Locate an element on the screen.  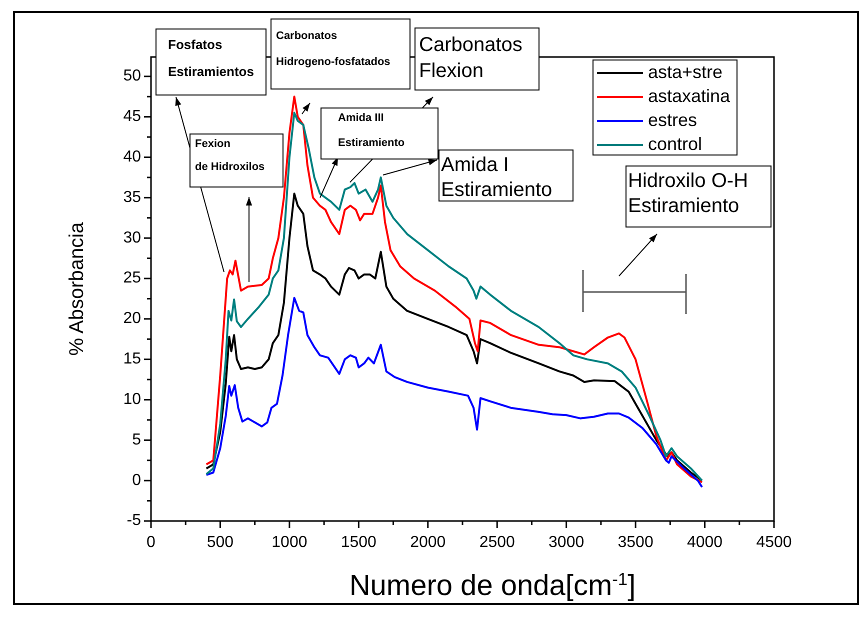
legend-label: asta+stre is located at coordinates (685, 72).